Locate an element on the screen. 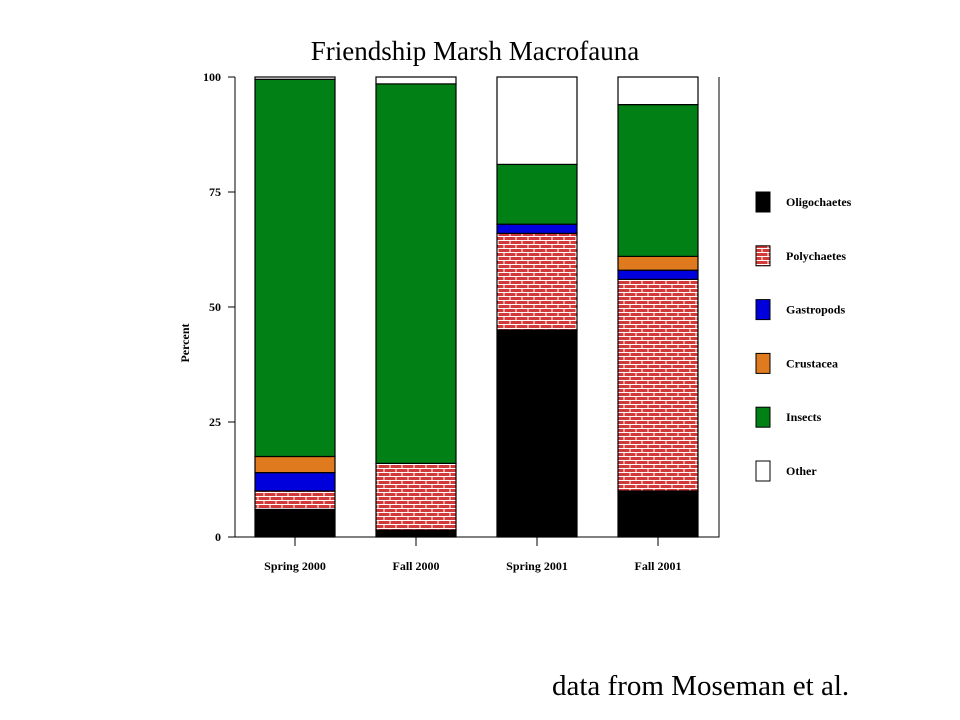 Image resolution: width=960 pixels, height=720 pixels. legend-swatch-polychaetes is located at coordinates (763, 256).